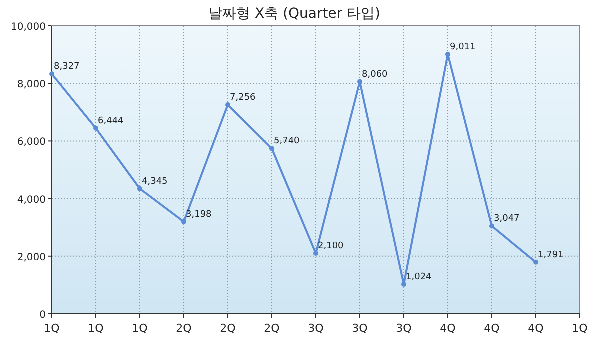 The image size is (589, 346). Describe the element at coordinates (155, 181) in the screenshot. I see `data-label: 4,345` at that location.